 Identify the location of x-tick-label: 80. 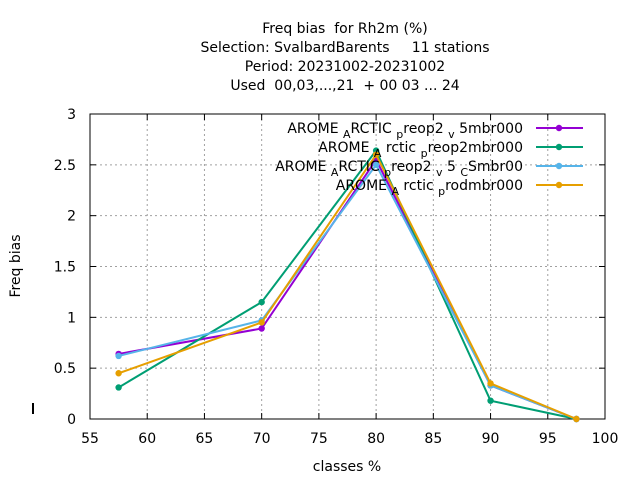
(376, 439).